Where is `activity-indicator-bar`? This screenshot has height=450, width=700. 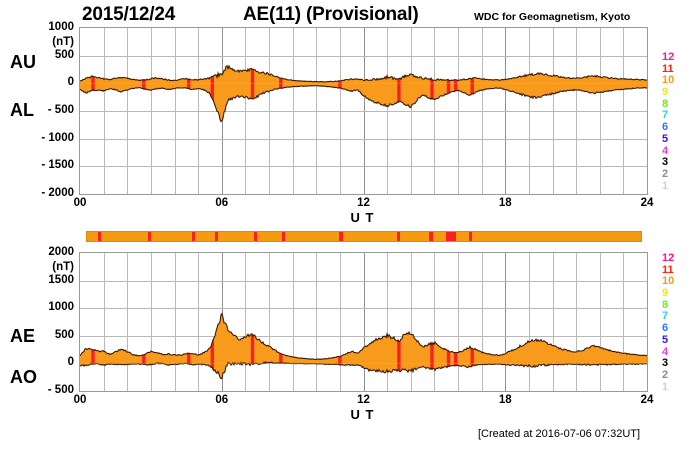 activity-indicator-bar is located at coordinates (364, 236).